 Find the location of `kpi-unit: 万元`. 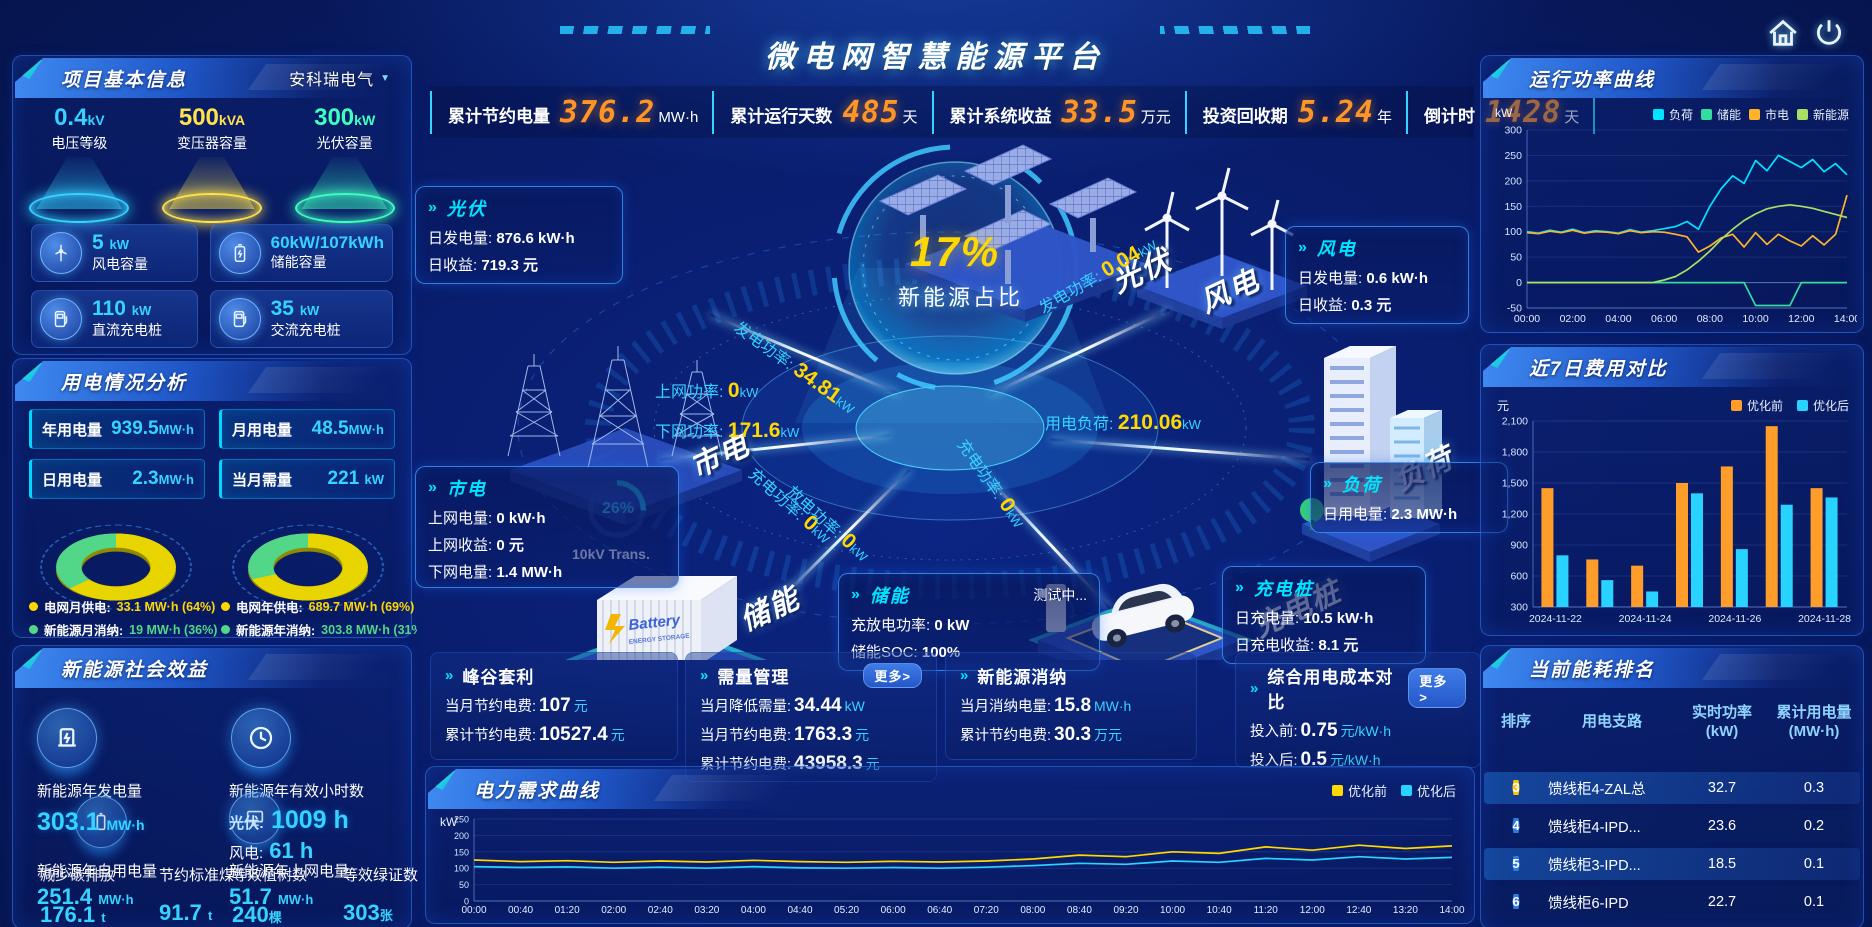

kpi-unit: 万元 is located at coordinates (1155, 117).